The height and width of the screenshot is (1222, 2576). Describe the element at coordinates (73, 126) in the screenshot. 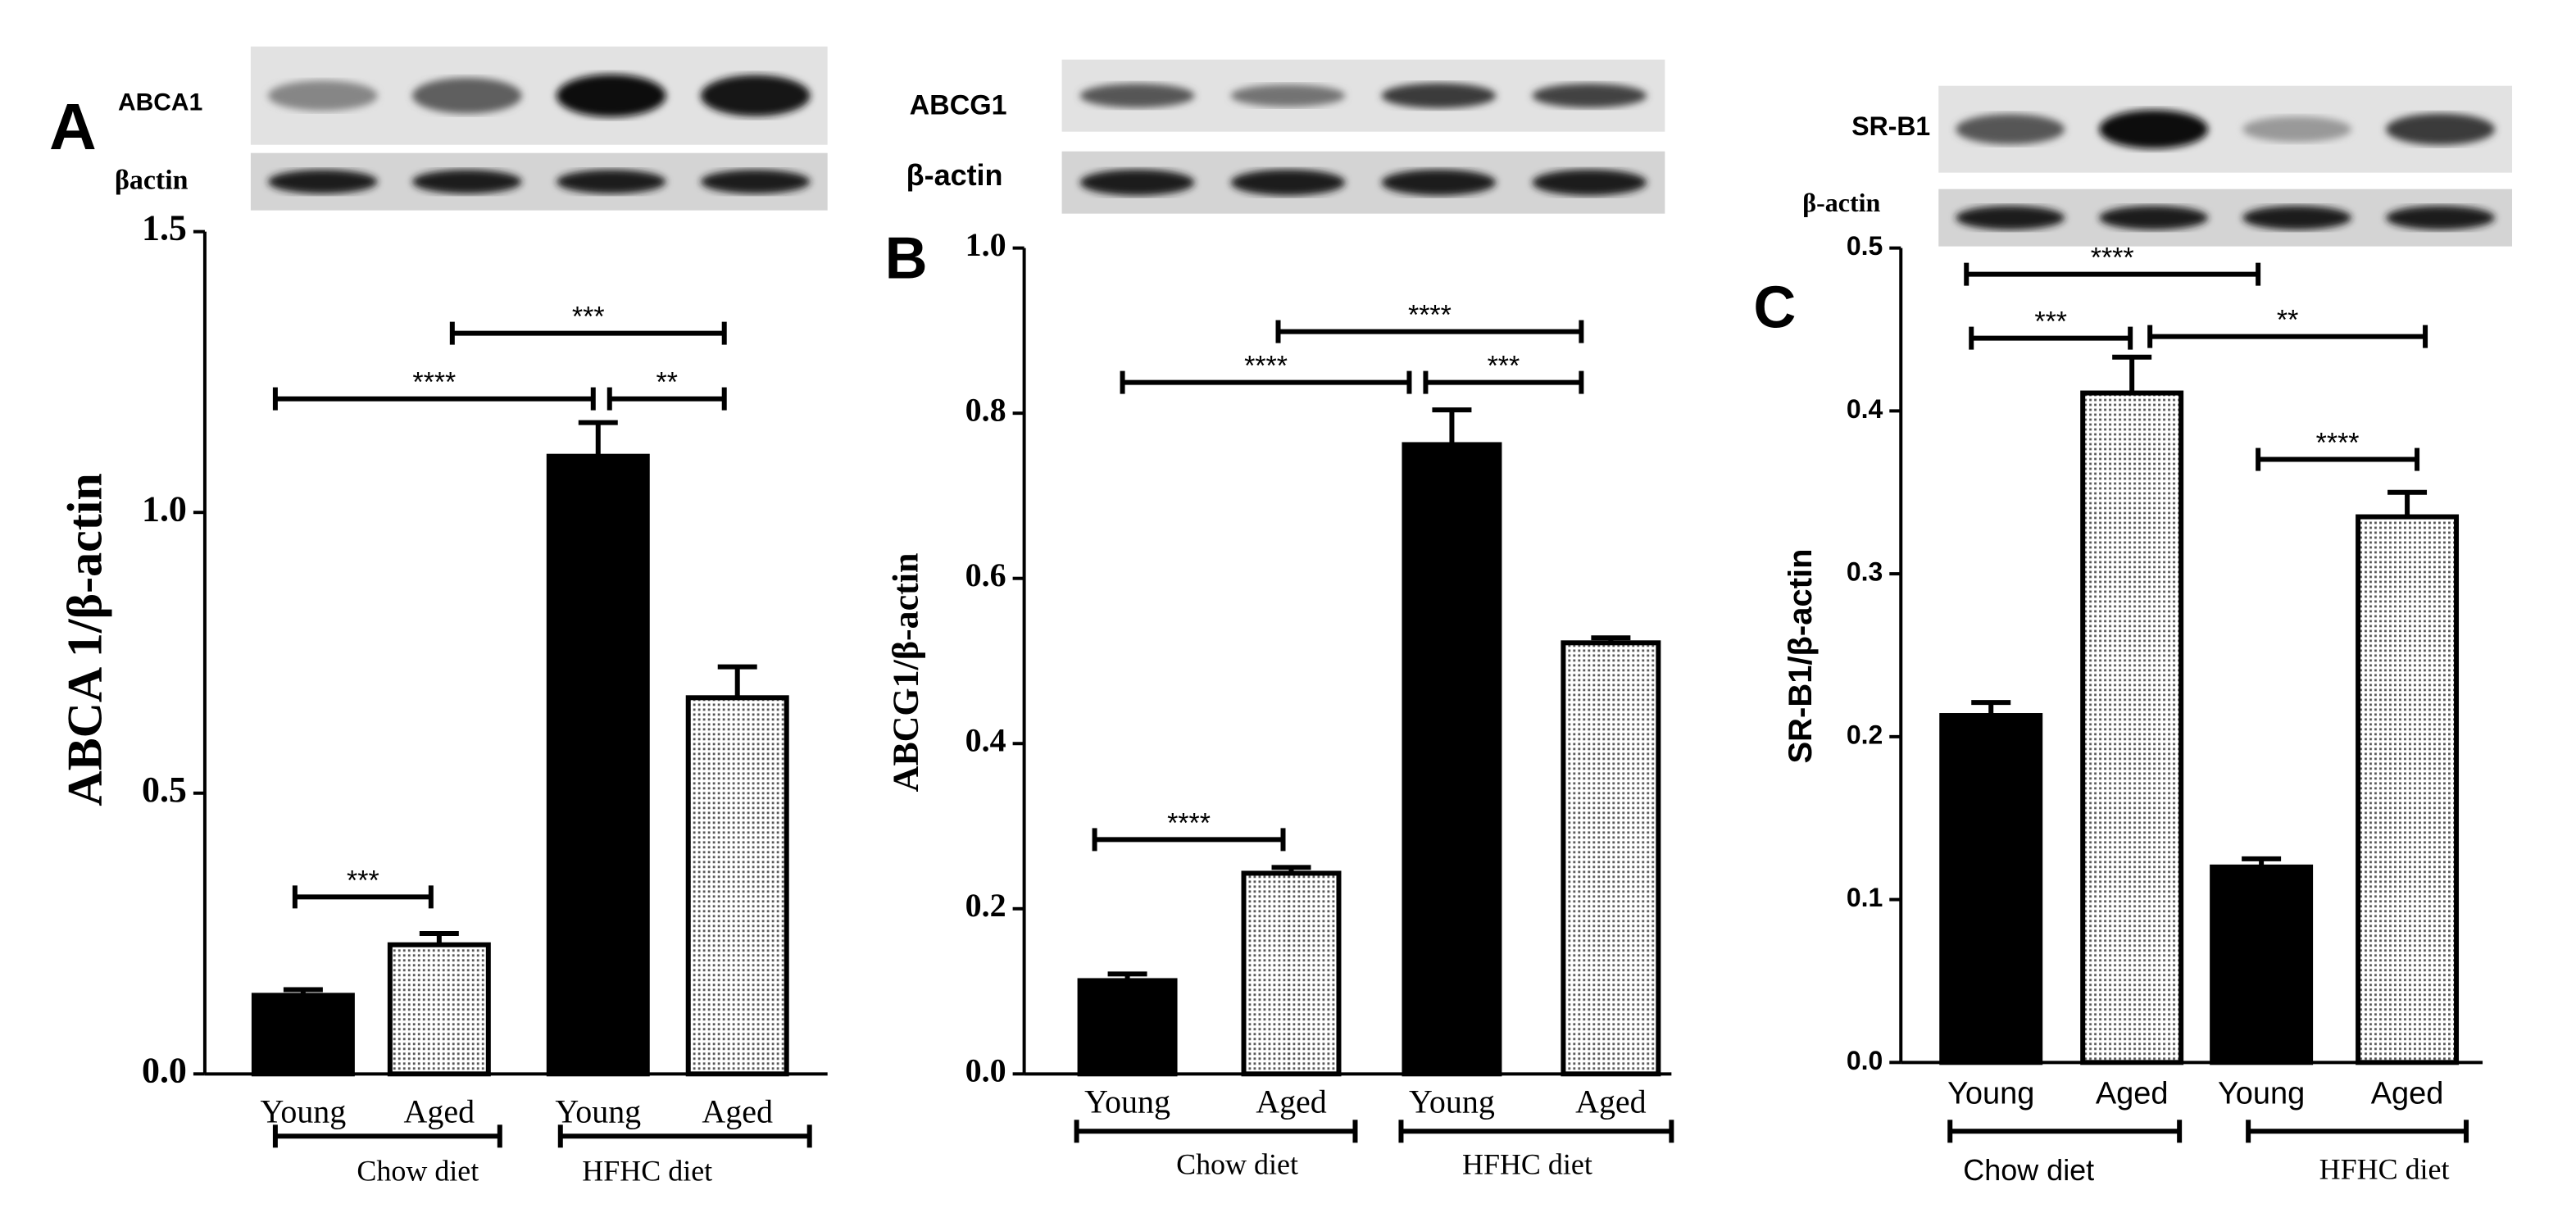

I see `panel-letter: A` at that location.